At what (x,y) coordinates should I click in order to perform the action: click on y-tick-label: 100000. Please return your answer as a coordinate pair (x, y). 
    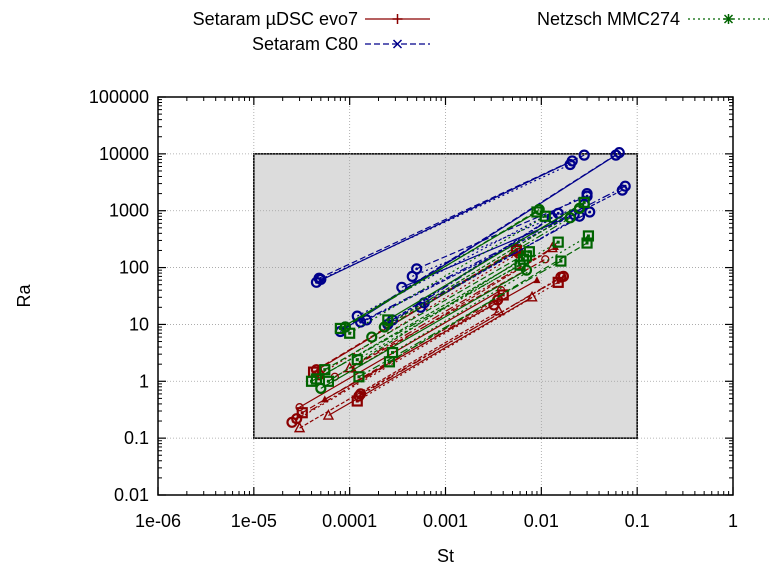
    Looking at the image, I should click on (119, 97).